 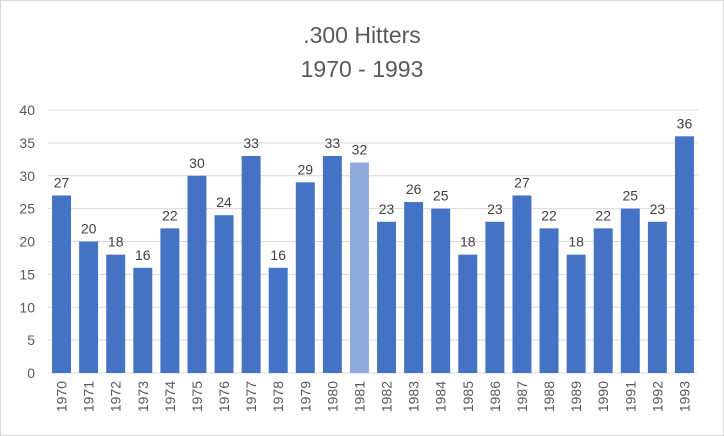 What do you see at coordinates (143, 396) in the screenshot?
I see `x-tick-label: 1973` at bounding box center [143, 396].